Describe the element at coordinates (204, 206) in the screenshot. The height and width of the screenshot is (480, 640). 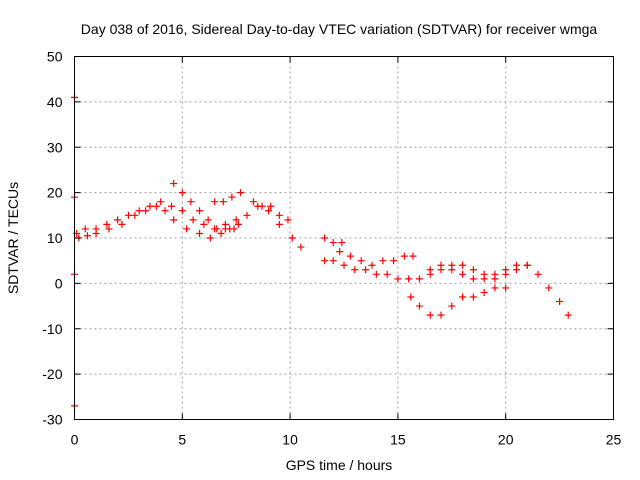
I see `series-track-c` at that location.